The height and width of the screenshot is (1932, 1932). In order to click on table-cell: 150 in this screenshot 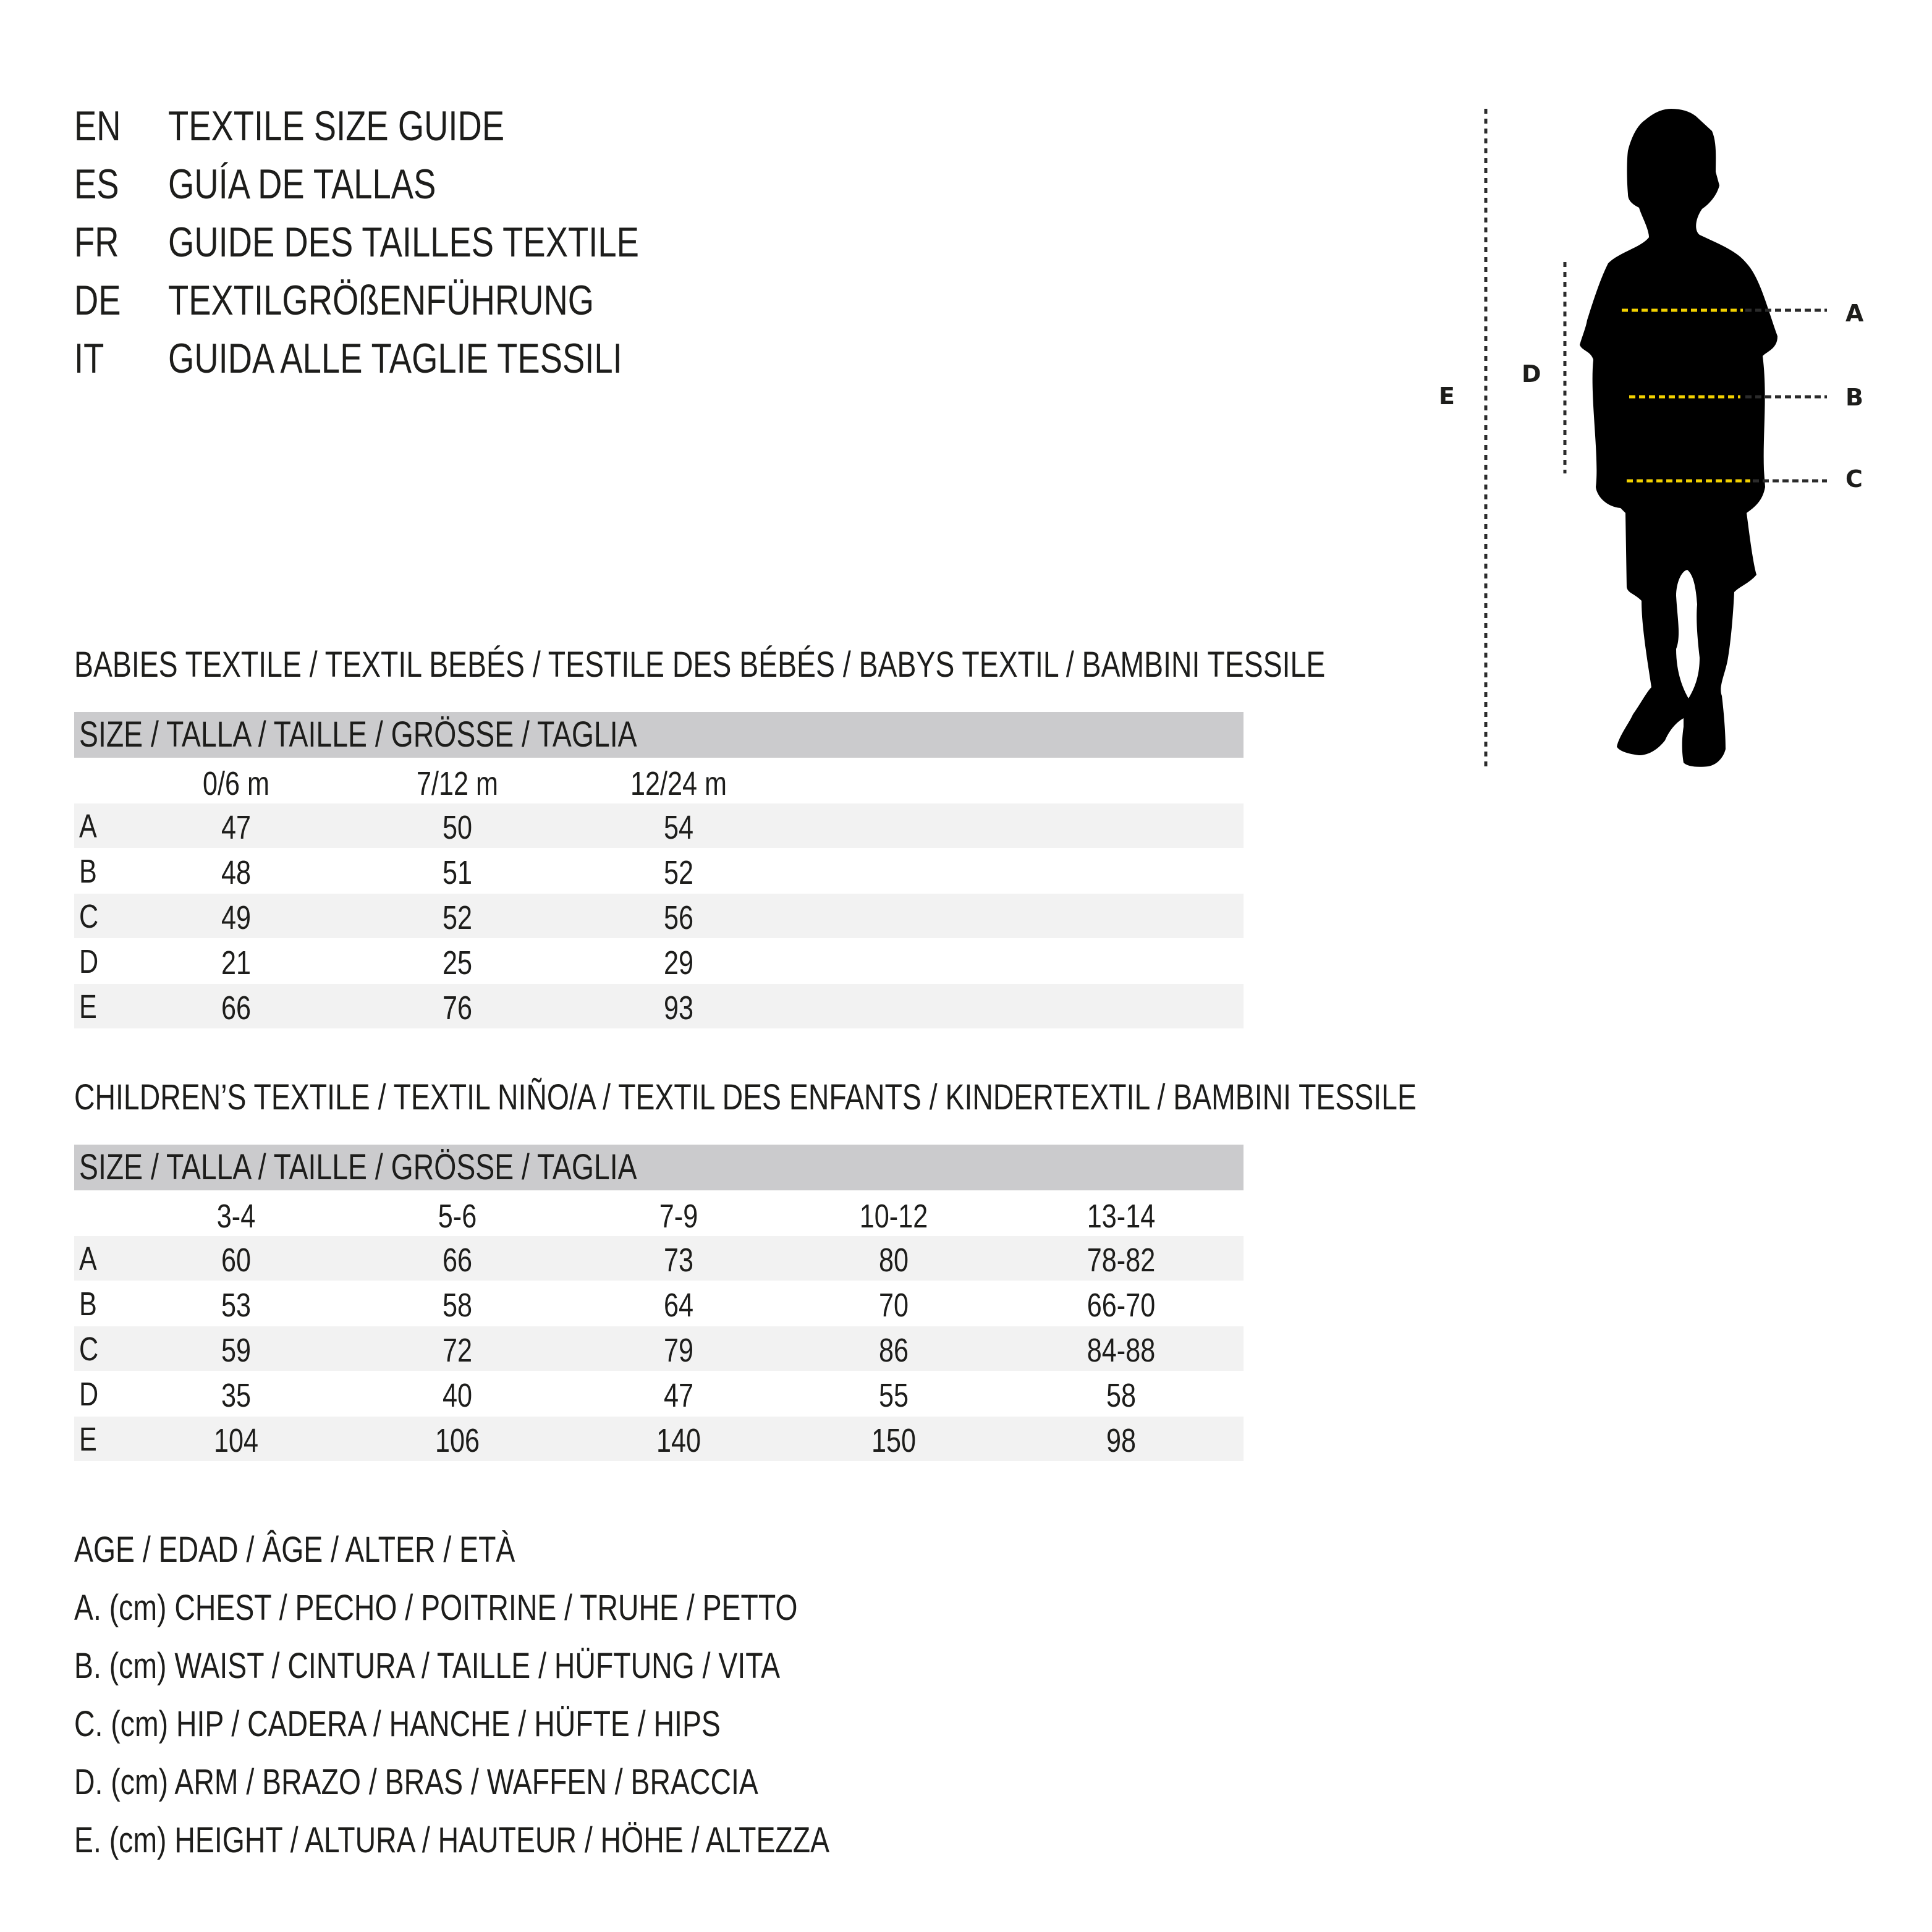, I will do `click(894, 1440)`.